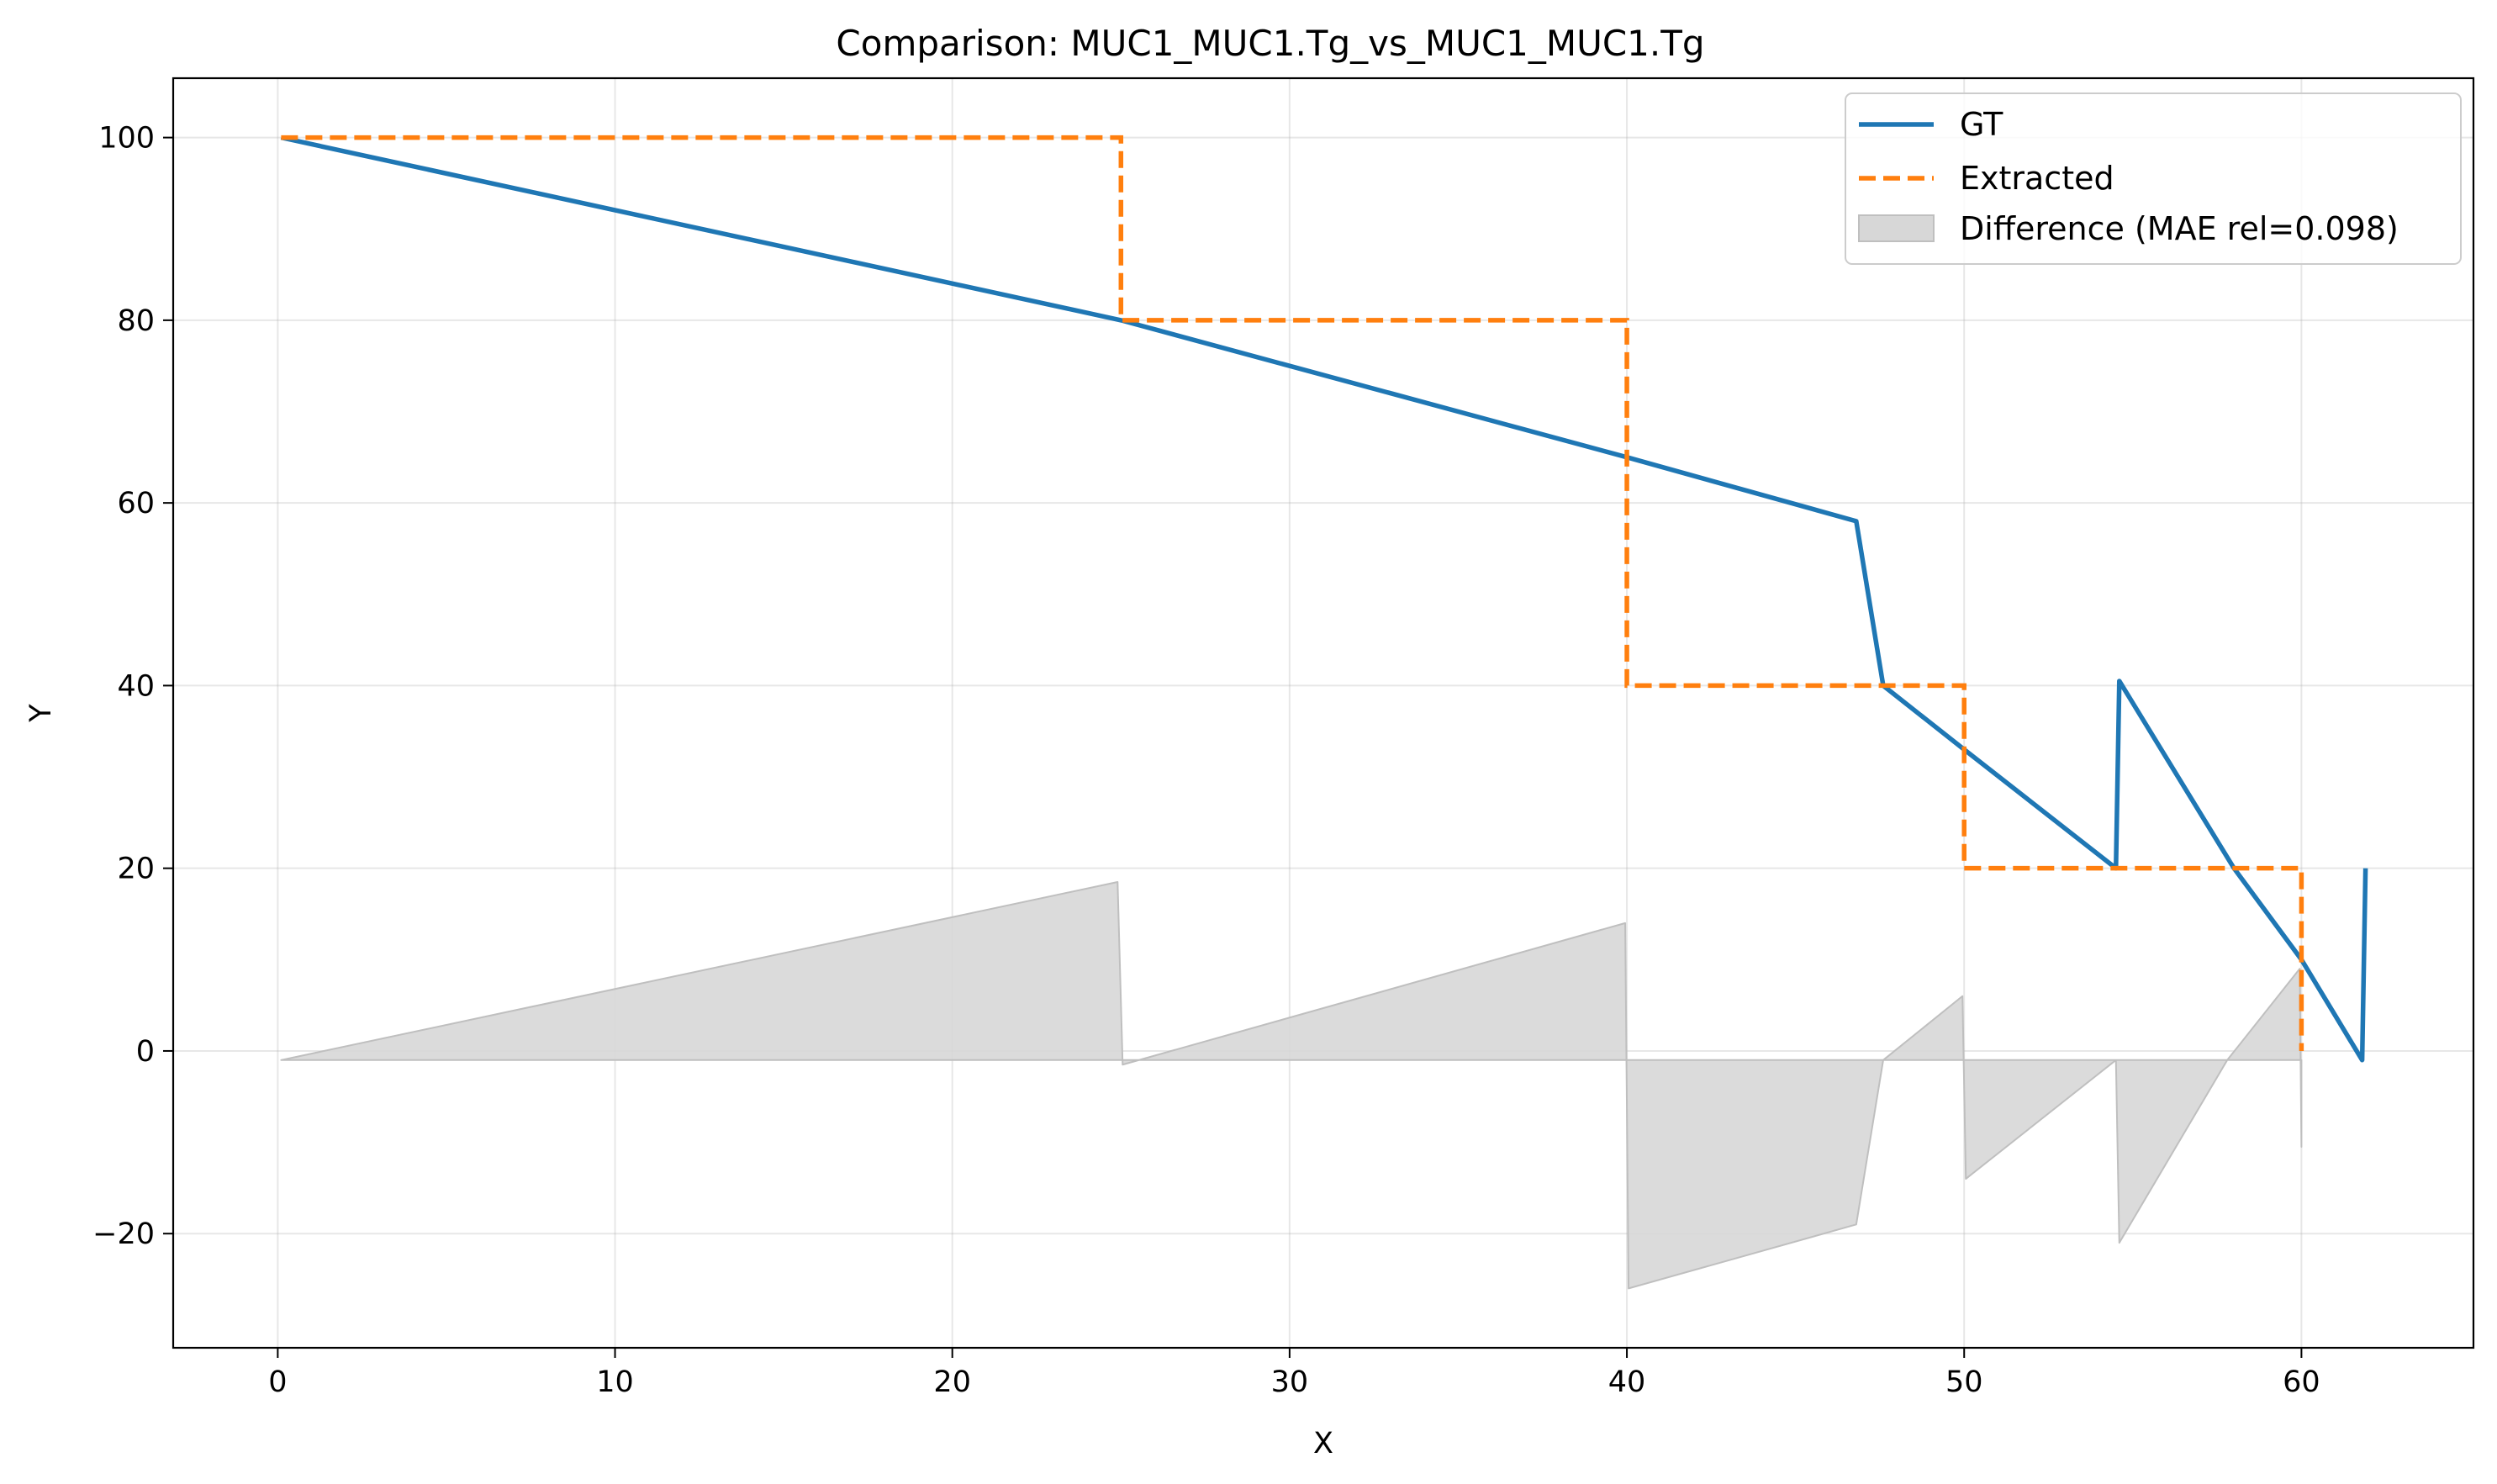 The height and width of the screenshot is (1484, 2497). What do you see at coordinates (41, 713) in the screenshot?
I see `y-axis-label: Y` at bounding box center [41, 713].